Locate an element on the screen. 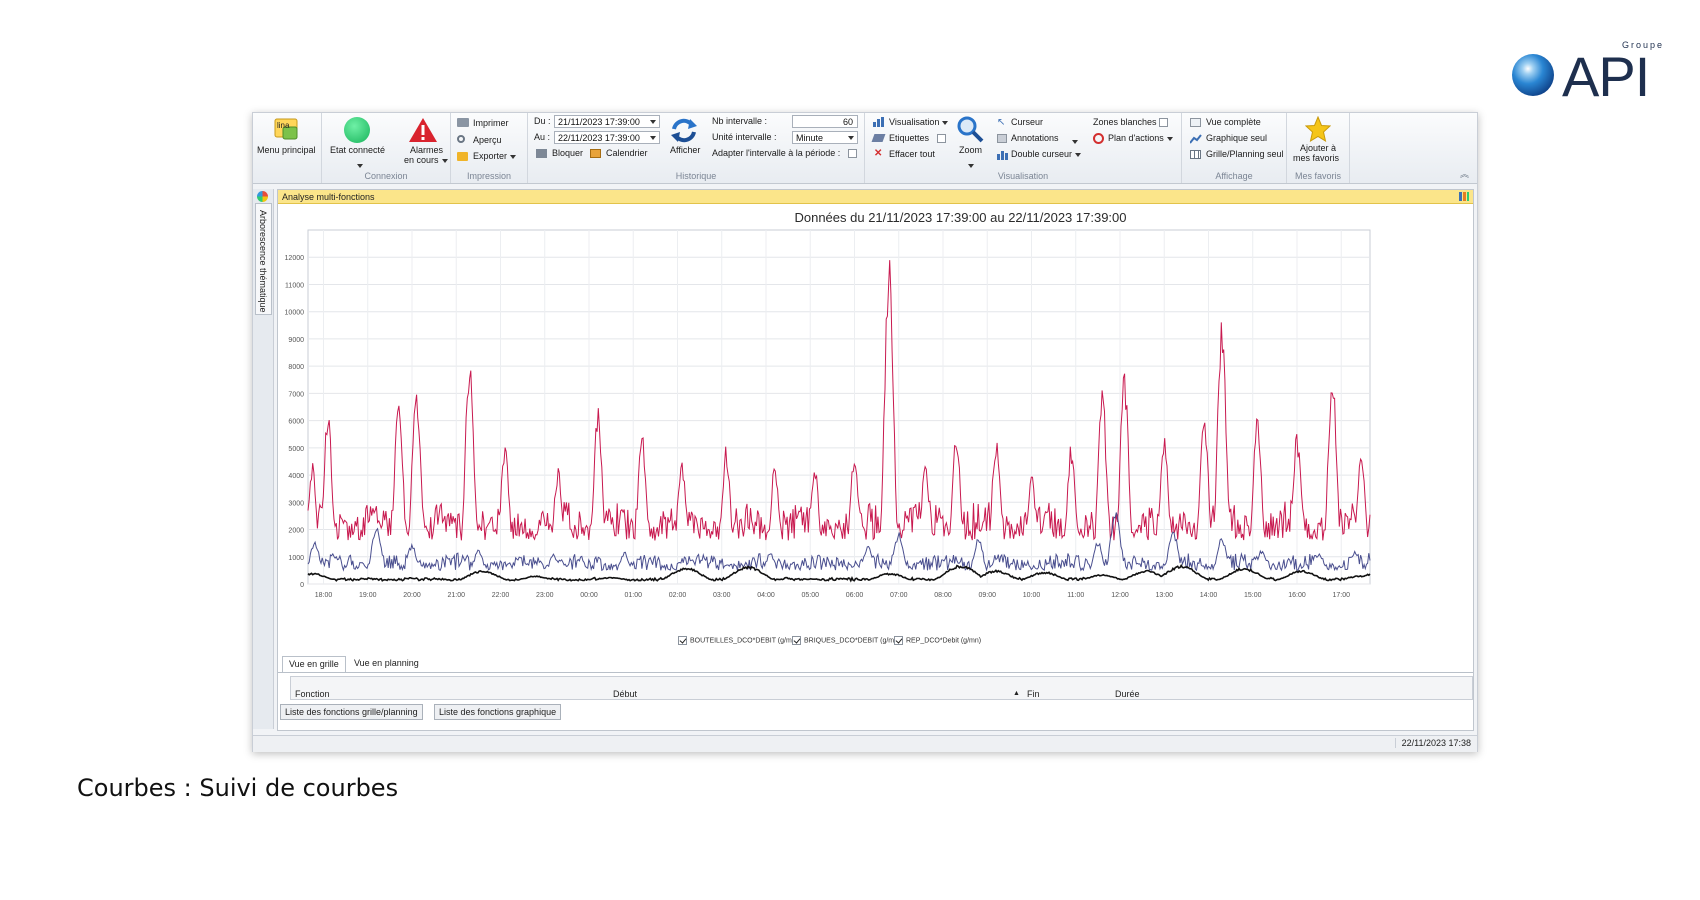  apercu-button: Aperçu is located at coordinates (487, 140).